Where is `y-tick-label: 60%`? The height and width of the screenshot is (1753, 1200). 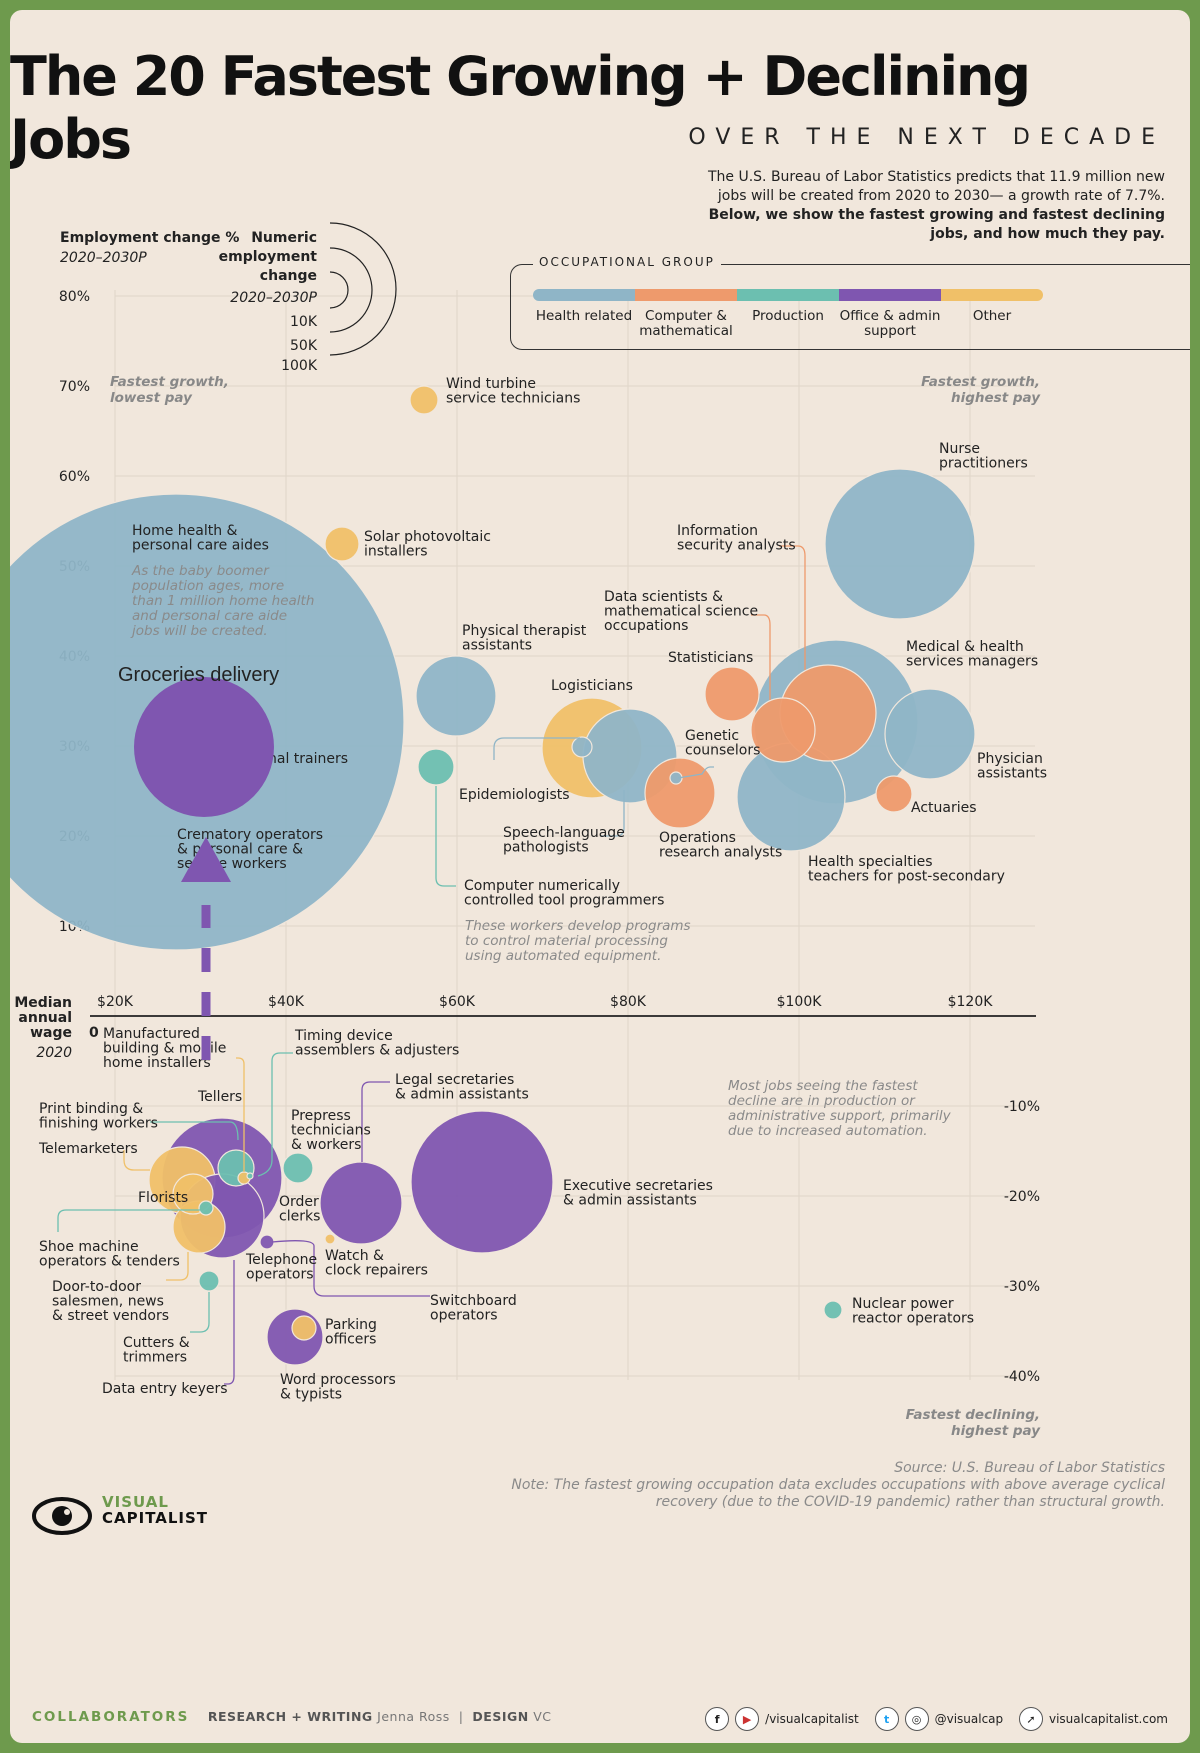
y-tick-label: 60% is located at coordinates (74, 477).